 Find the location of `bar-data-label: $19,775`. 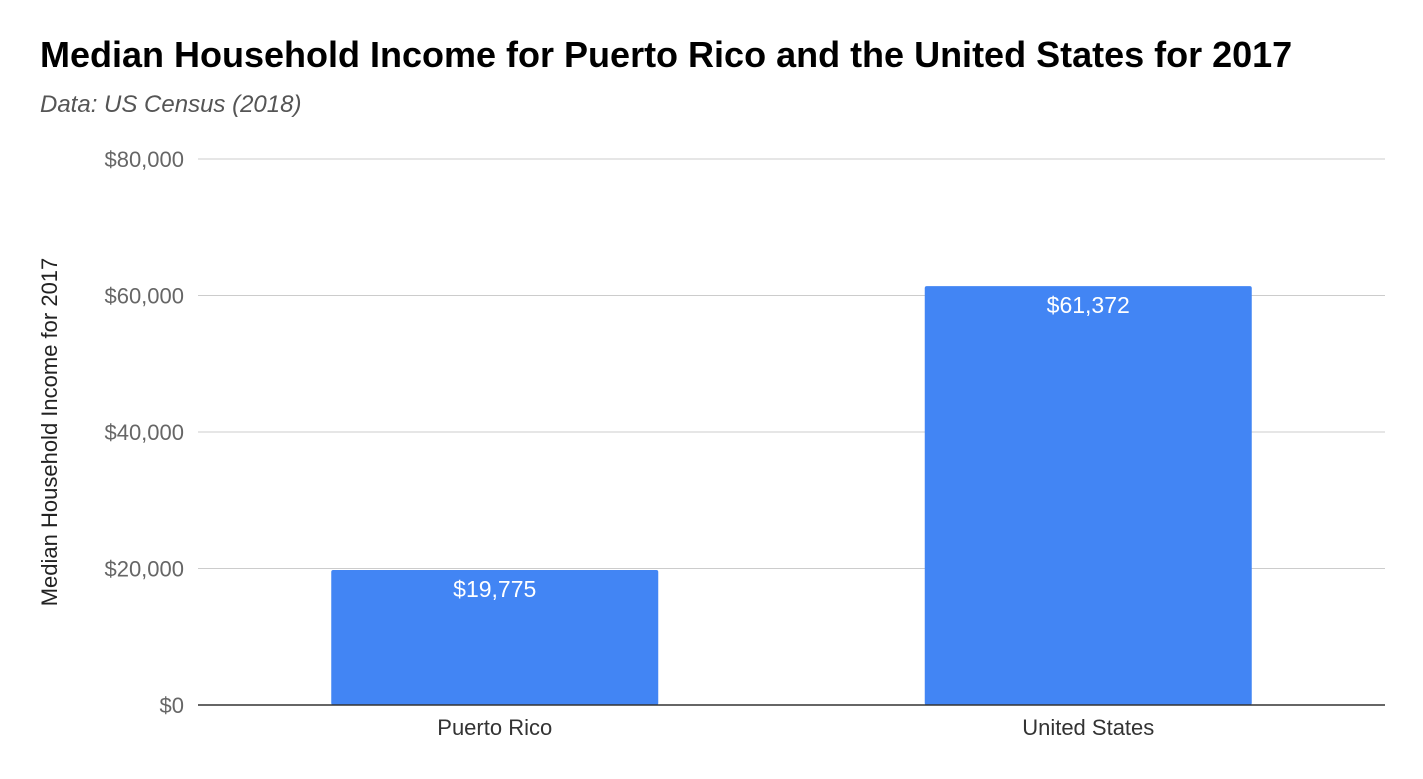

bar-data-label: $19,775 is located at coordinates (494, 589).